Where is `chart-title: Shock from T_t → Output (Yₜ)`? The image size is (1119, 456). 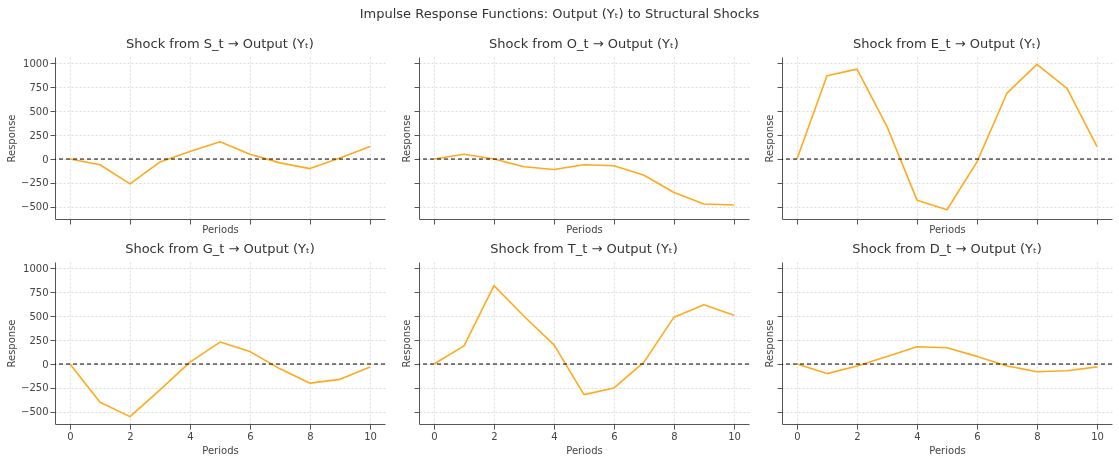 chart-title: Shock from T_t → Output (Yₜ) is located at coordinates (584, 248).